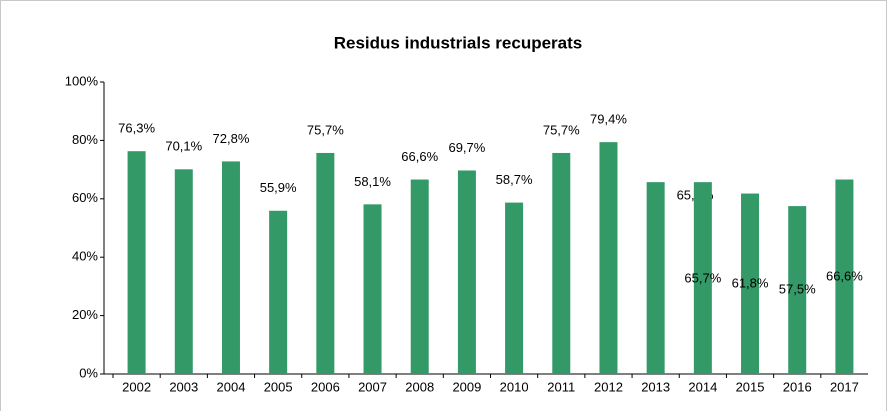 This screenshot has width=888, height=411. What do you see at coordinates (372, 386) in the screenshot?
I see `x-tick-label: 2007` at bounding box center [372, 386].